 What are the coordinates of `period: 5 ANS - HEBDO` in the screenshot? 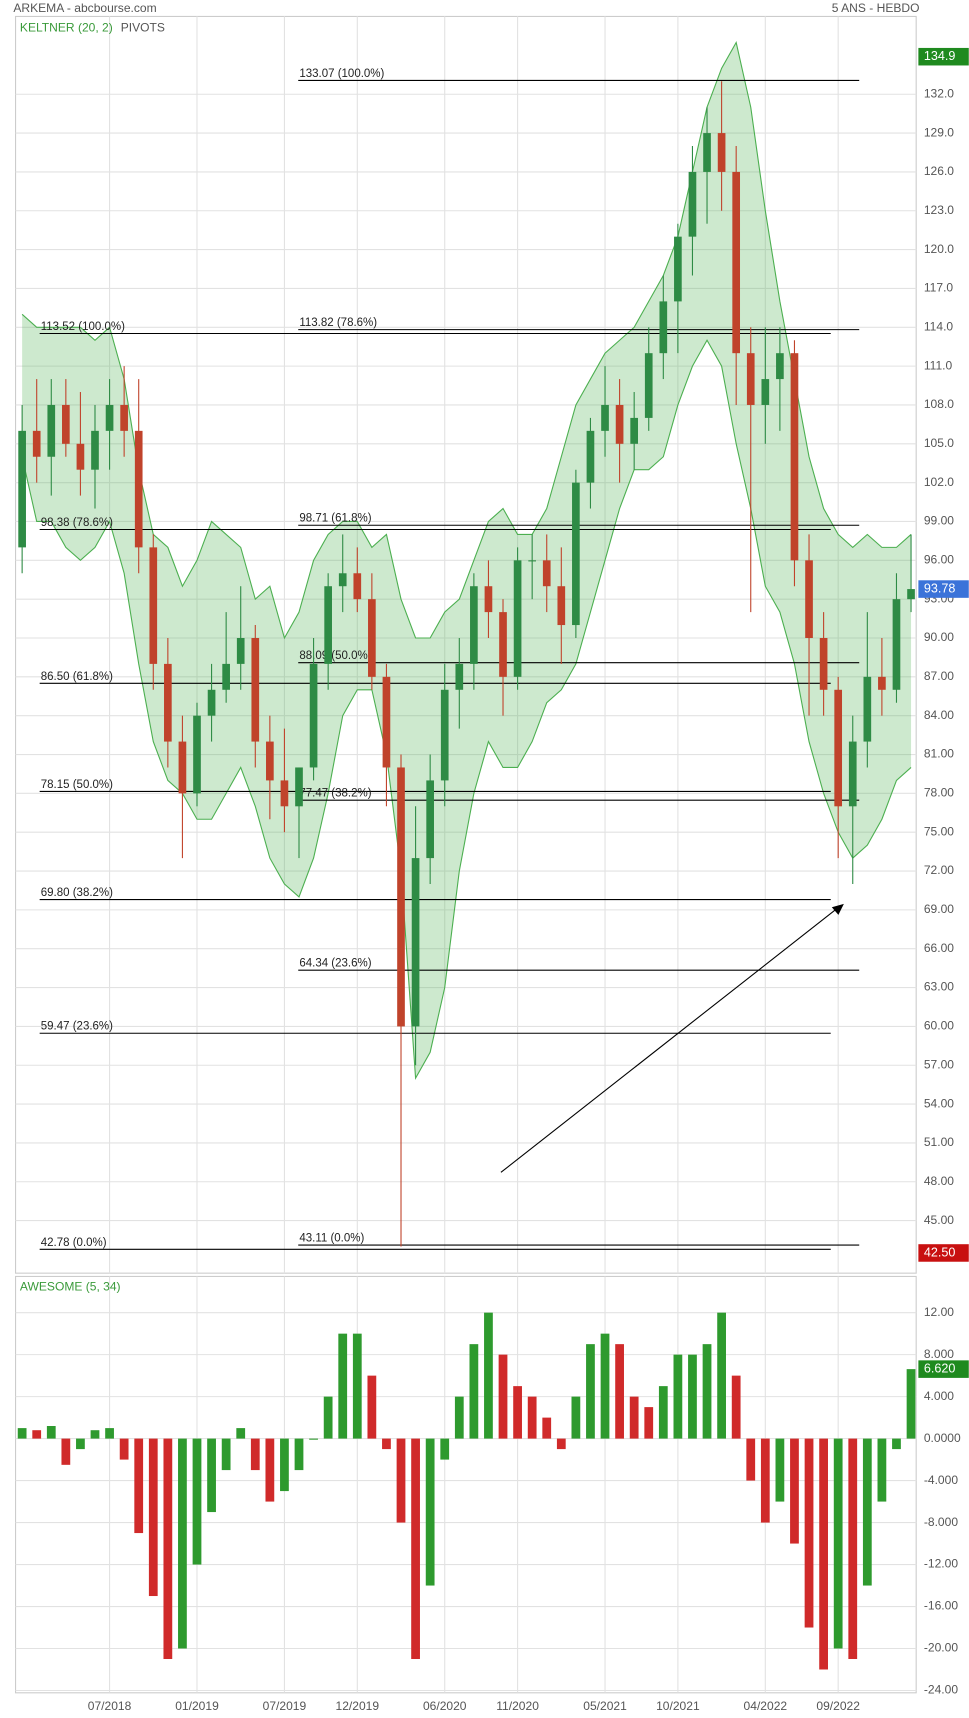 It's located at (876, 8).